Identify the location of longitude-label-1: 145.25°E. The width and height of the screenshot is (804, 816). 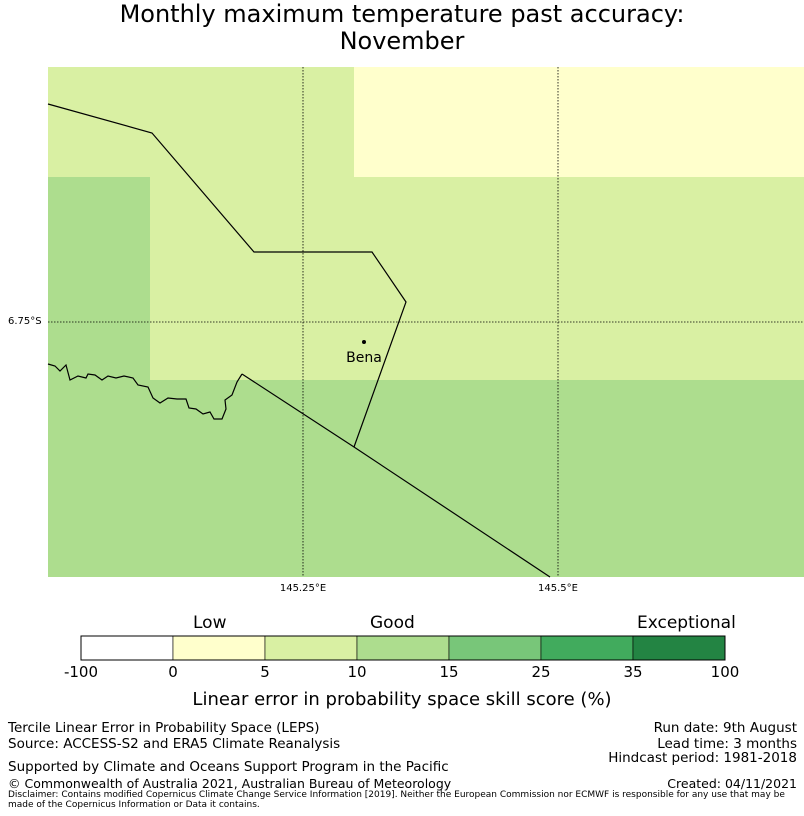
(303, 588).